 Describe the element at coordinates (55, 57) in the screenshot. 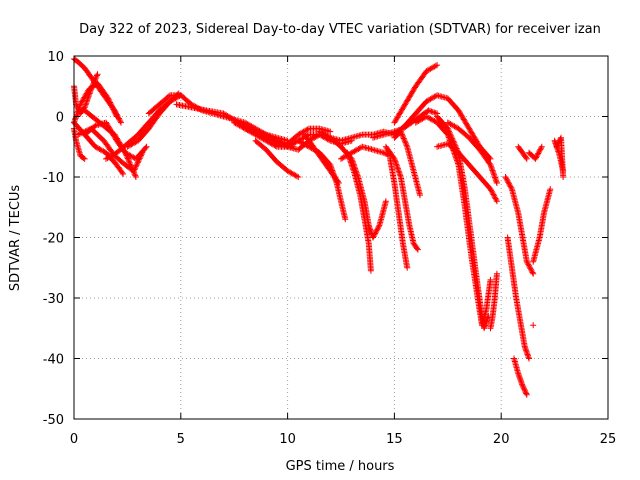

I see `y-tick-label: 10` at that location.